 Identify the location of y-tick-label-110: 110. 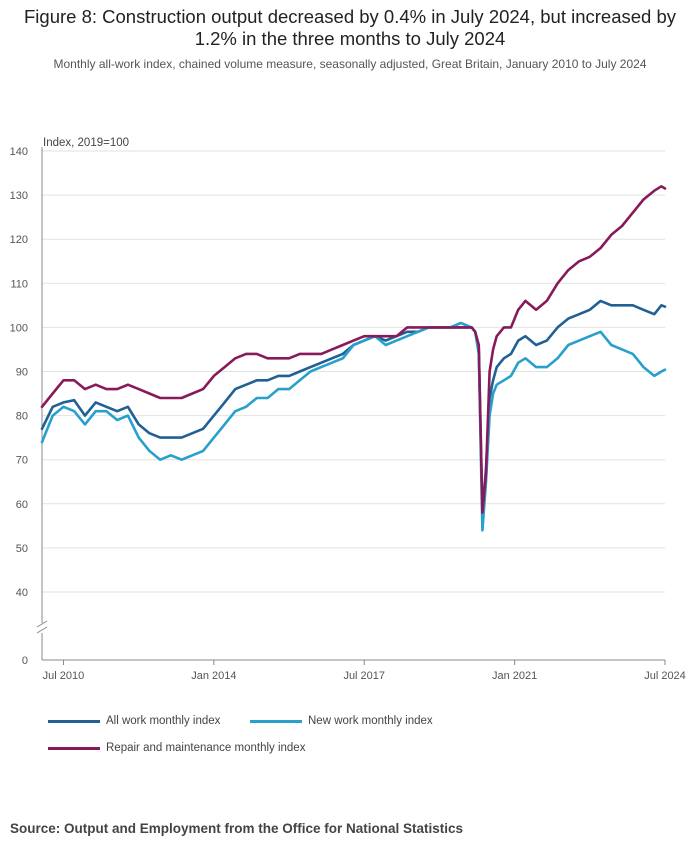
(19, 284).